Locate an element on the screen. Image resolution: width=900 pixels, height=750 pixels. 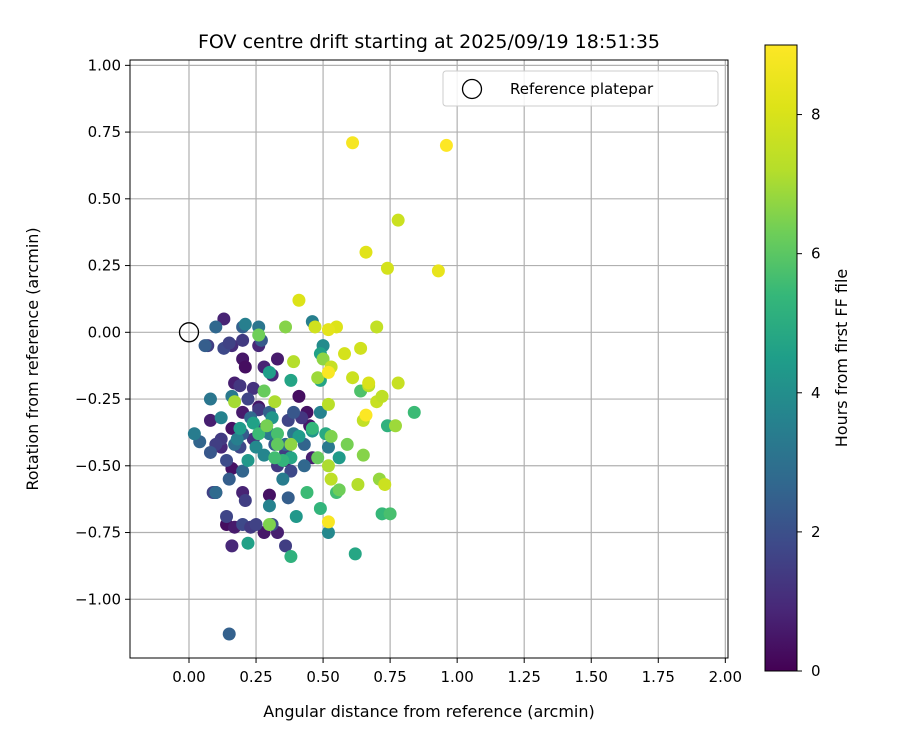
colorbar-tick-label: 0 is located at coordinates (816, 671).